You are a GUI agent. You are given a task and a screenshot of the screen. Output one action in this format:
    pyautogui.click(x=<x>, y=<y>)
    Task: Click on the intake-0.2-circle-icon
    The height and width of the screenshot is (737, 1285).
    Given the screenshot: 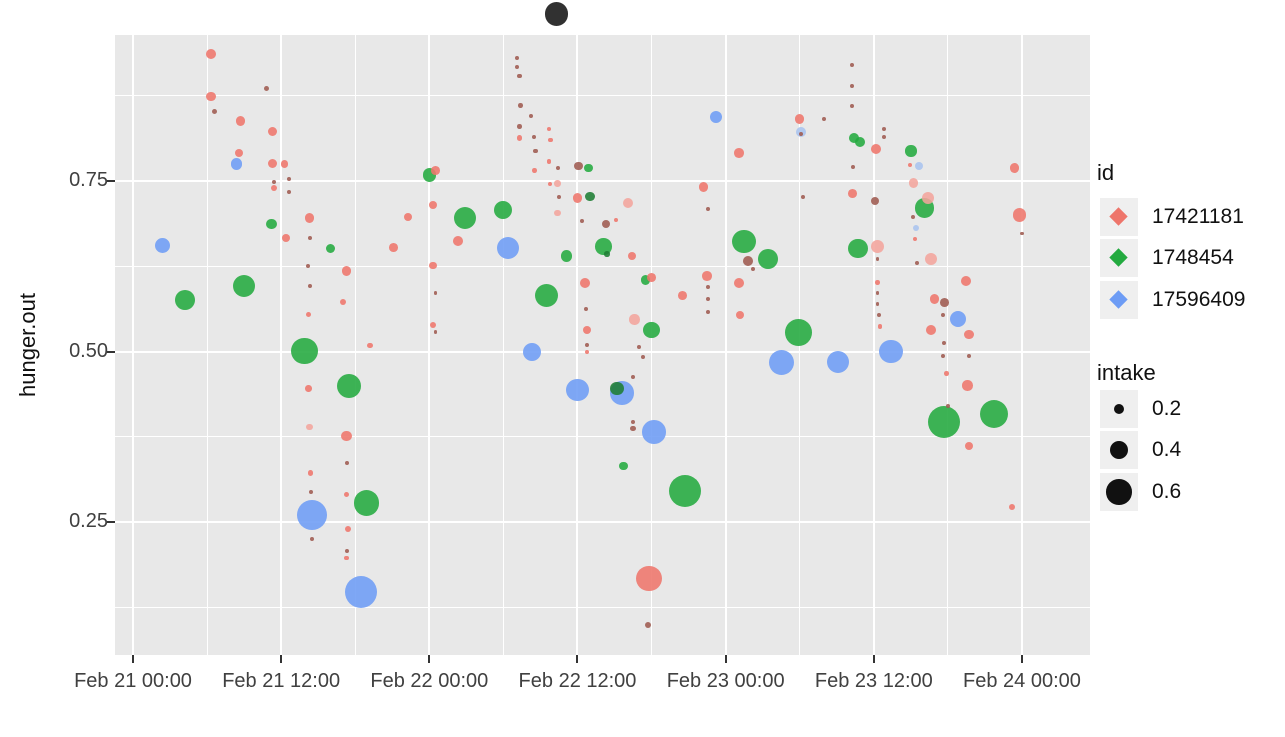 What is the action you would take?
    pyautogui.click(x=1119, y=409)
    